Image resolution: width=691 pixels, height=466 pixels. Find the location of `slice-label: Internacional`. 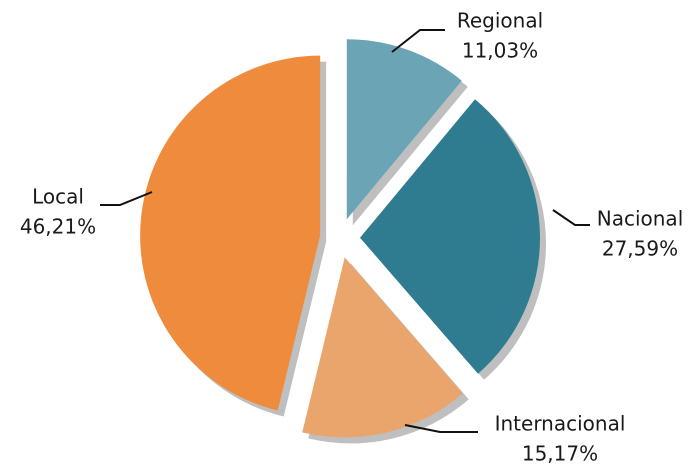

slice-label: Internacional is located at coordinates (560, 424).